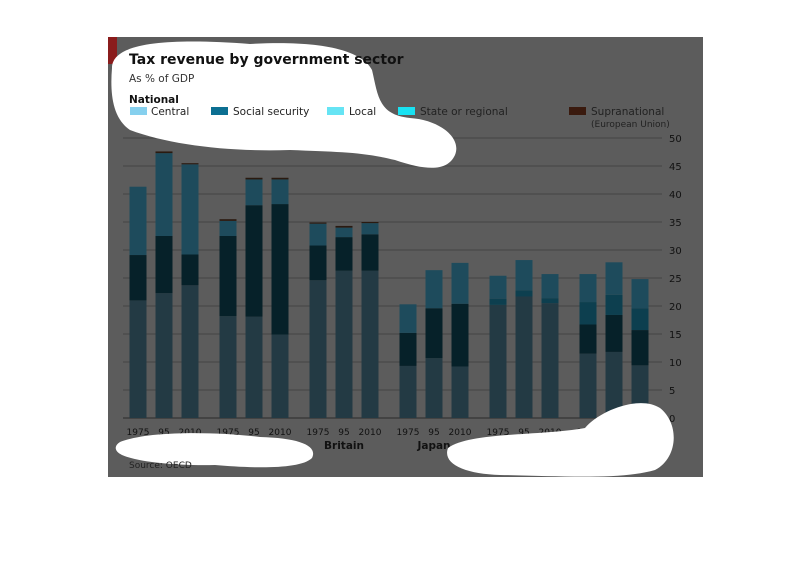  Describe the element at coordinates (675, 251) in the screenshot. I see `y-tick-label: 30` at that location.